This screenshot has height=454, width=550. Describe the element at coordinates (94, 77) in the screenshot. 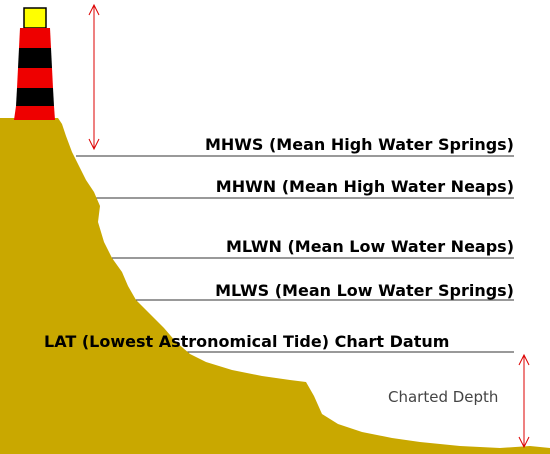

I see `height-arrow` at that location.